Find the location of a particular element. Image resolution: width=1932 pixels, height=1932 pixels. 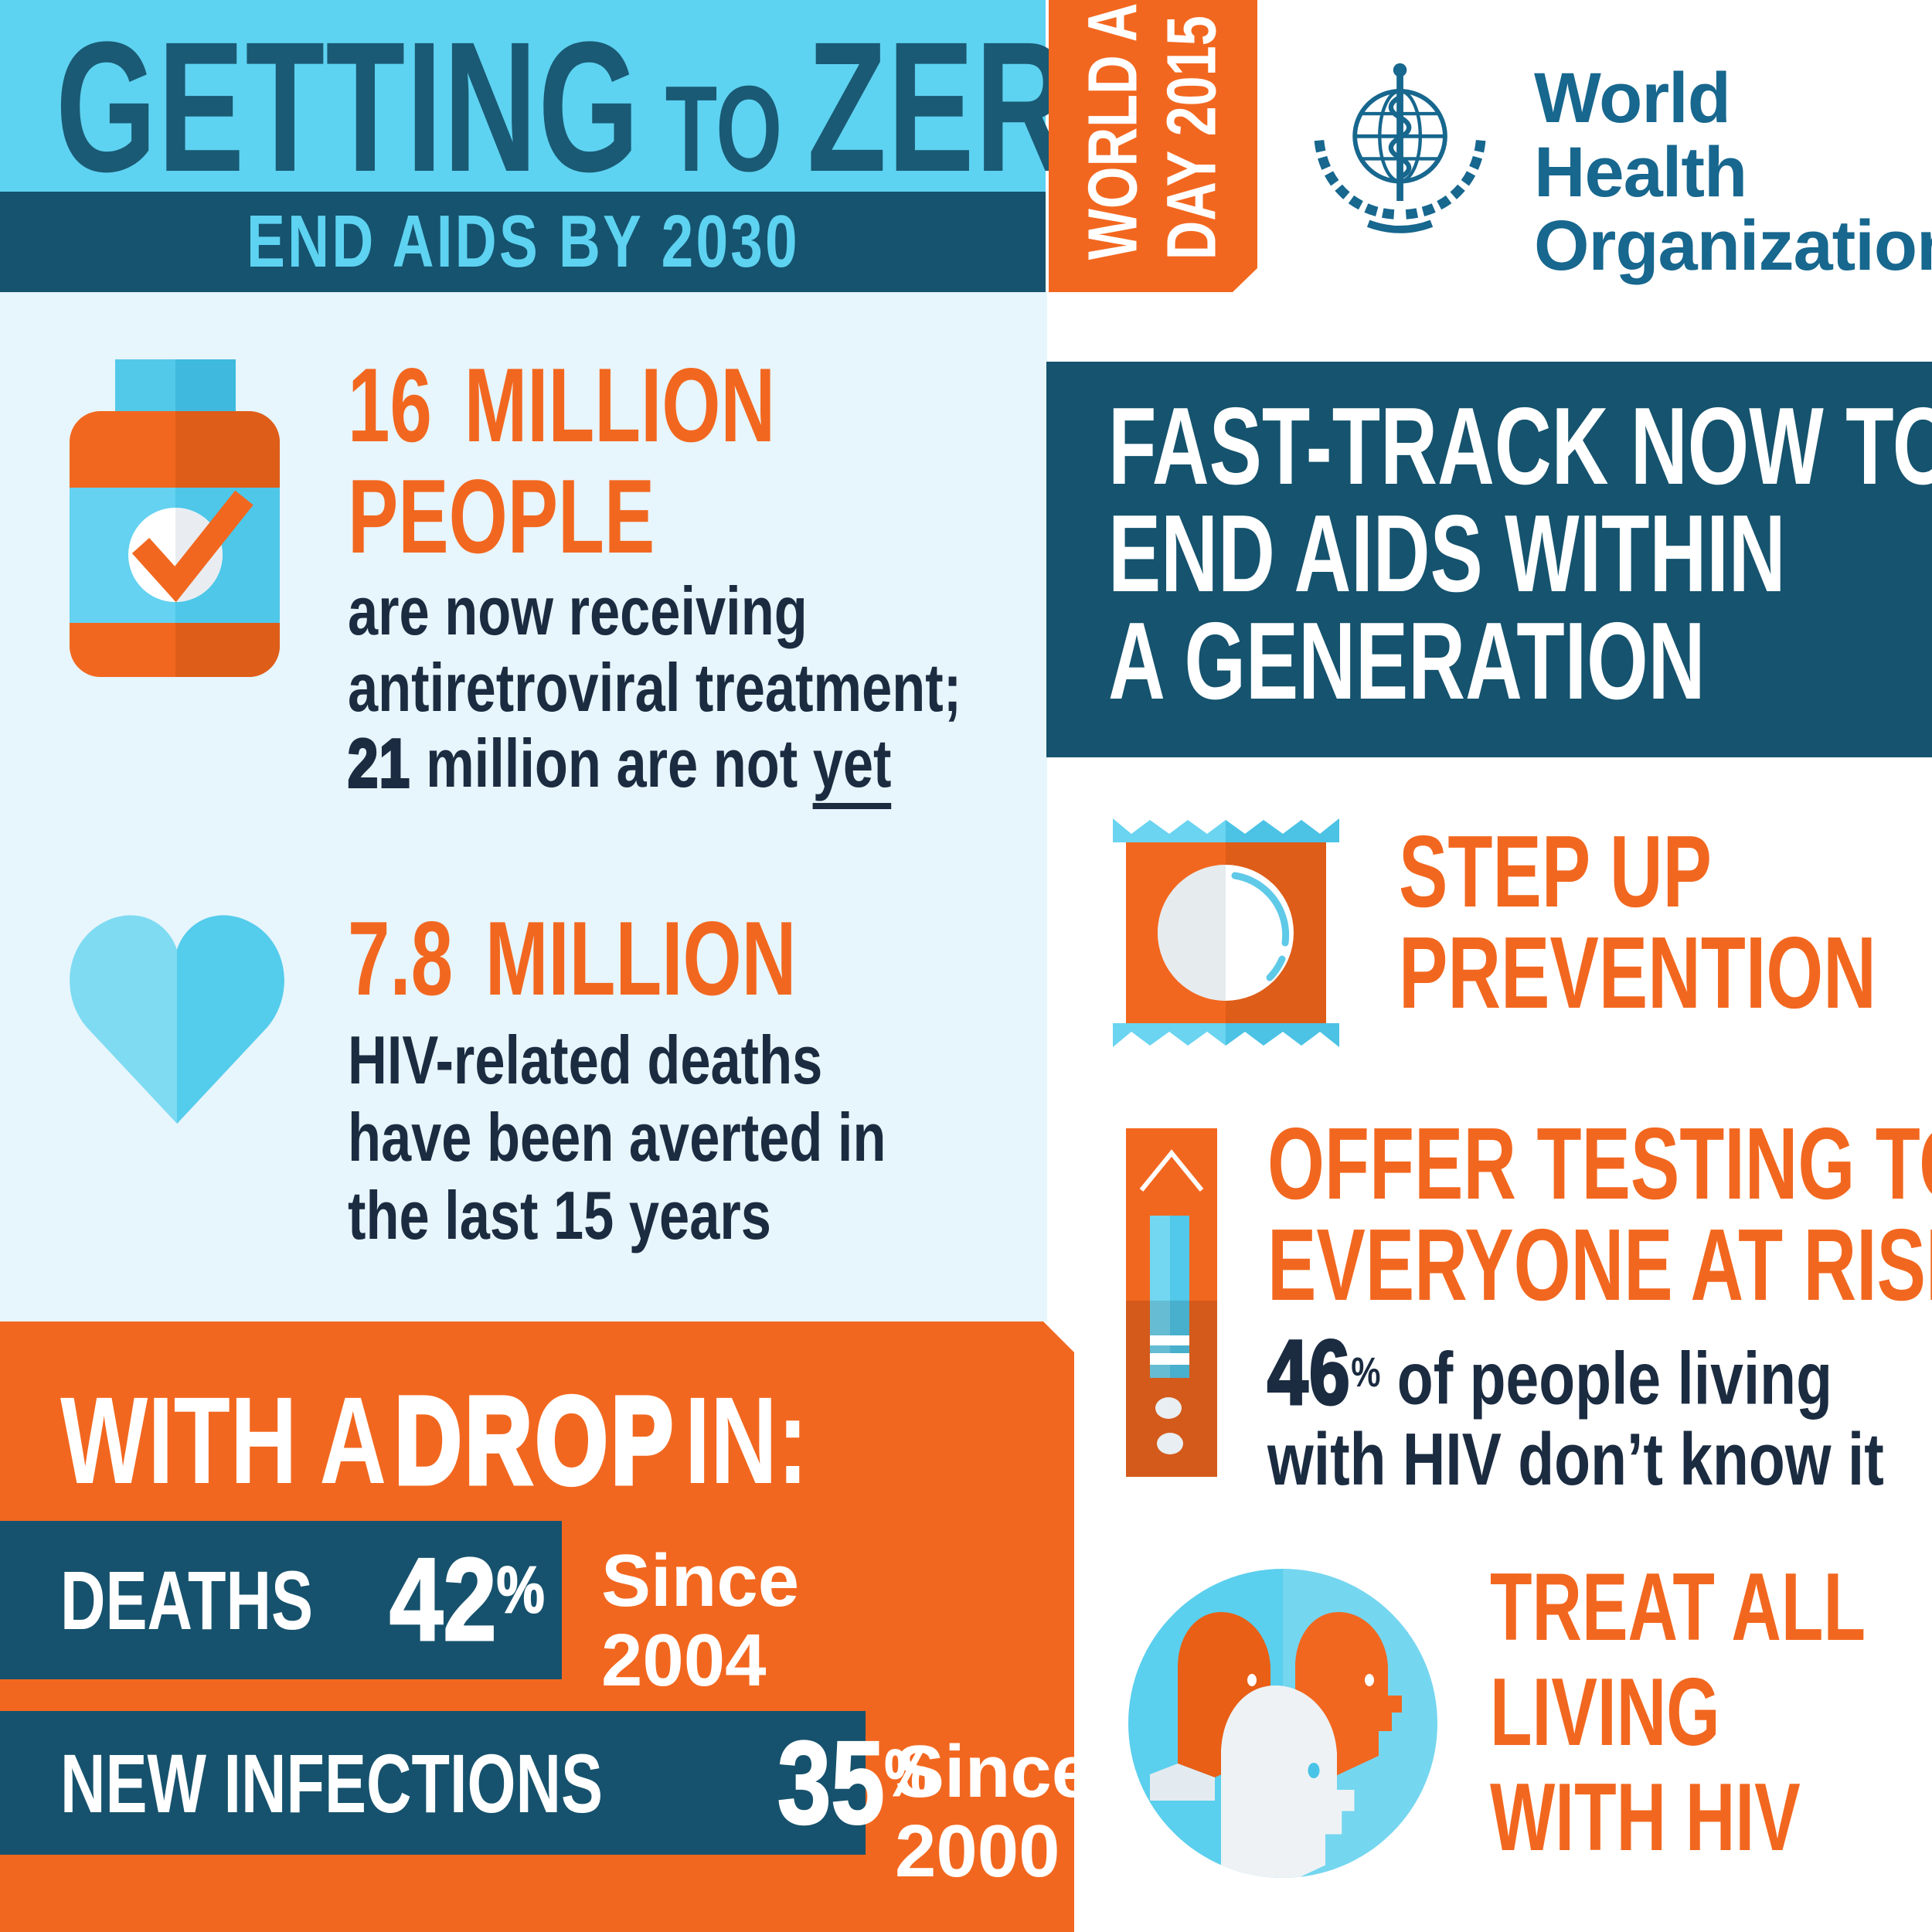

test-stick-icon is located at coordinates (1171, 1303).